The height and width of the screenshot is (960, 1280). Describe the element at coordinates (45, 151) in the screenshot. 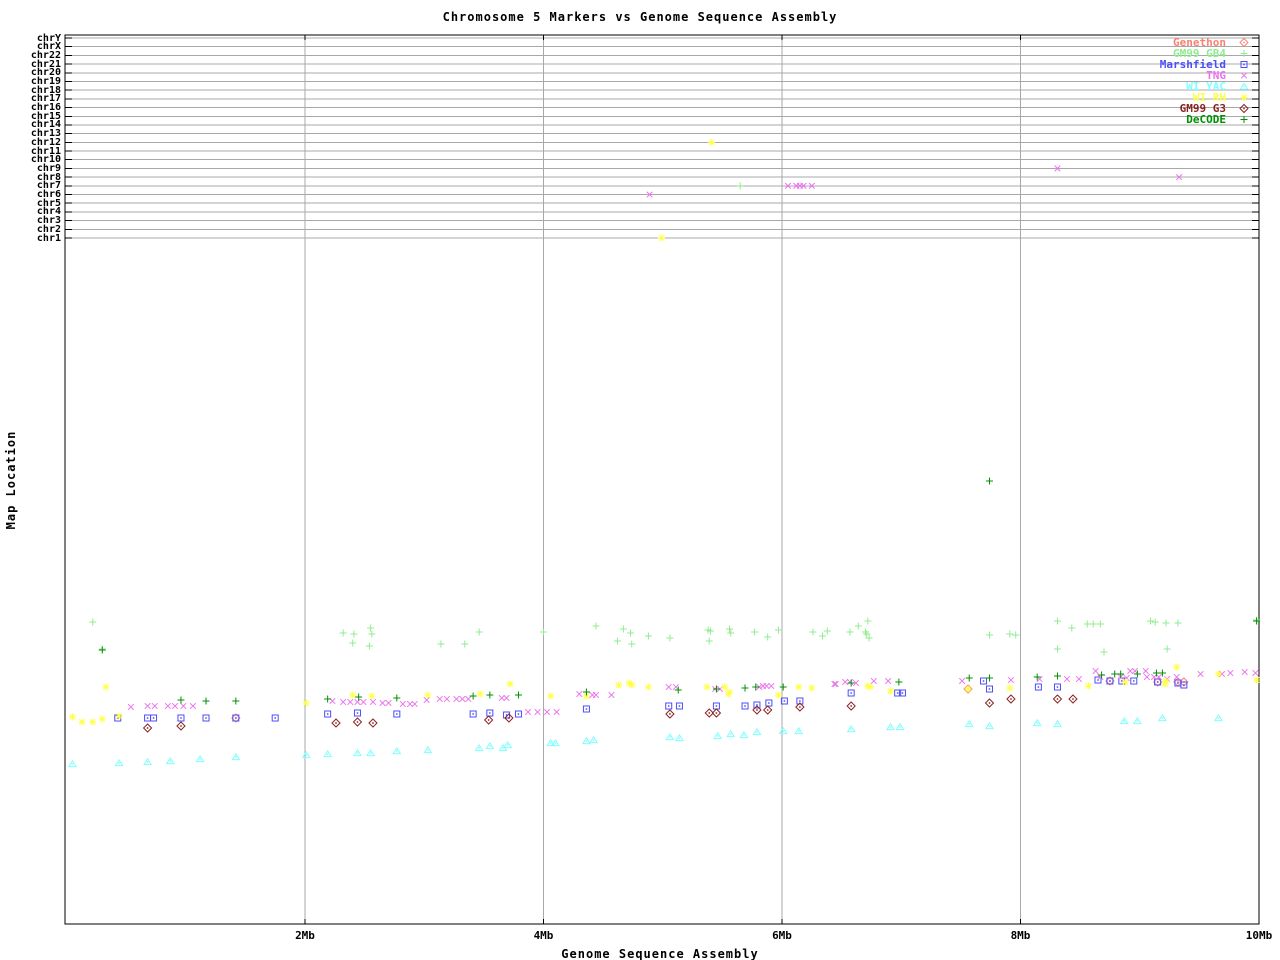

I see `y-tick-label: chr11` at that location.